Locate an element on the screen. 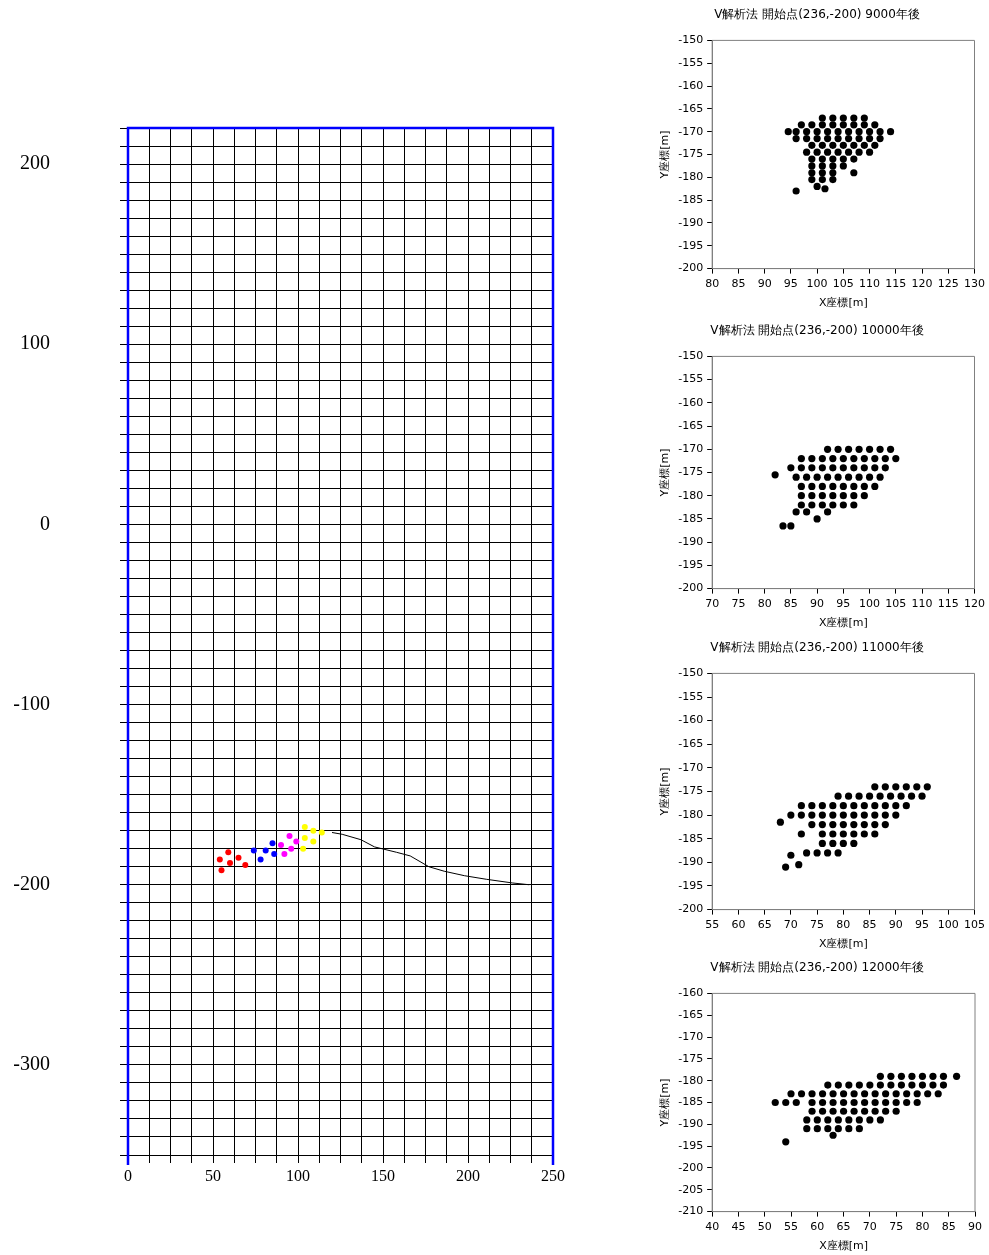 The height and width of the screenshot is (1255, 989). y-tick-label: -100 is located at coordinates (31, 702).